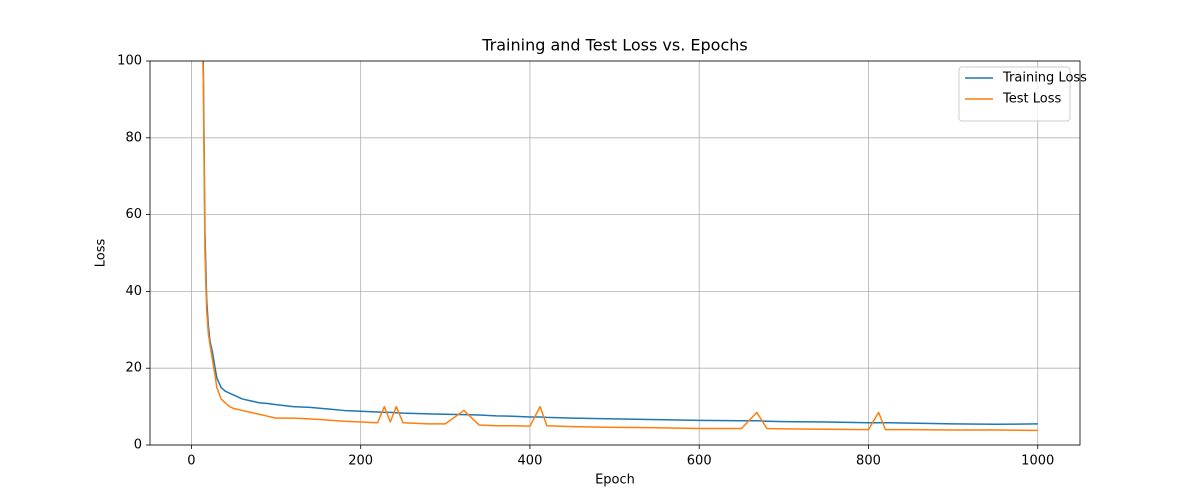 The height and width of the screenshot is (500, 1200). I want to click on x-tick-label: 800, so click(868, 461).